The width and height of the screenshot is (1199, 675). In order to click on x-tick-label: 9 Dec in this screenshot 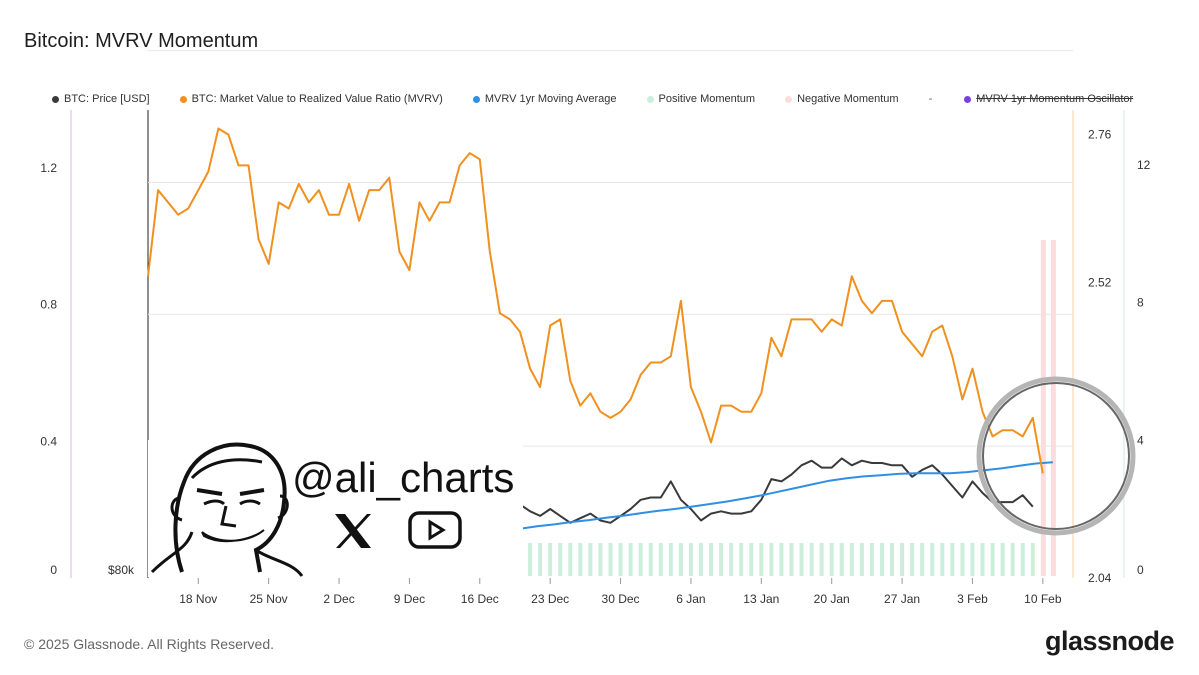, I will do `click(409, 599)`.